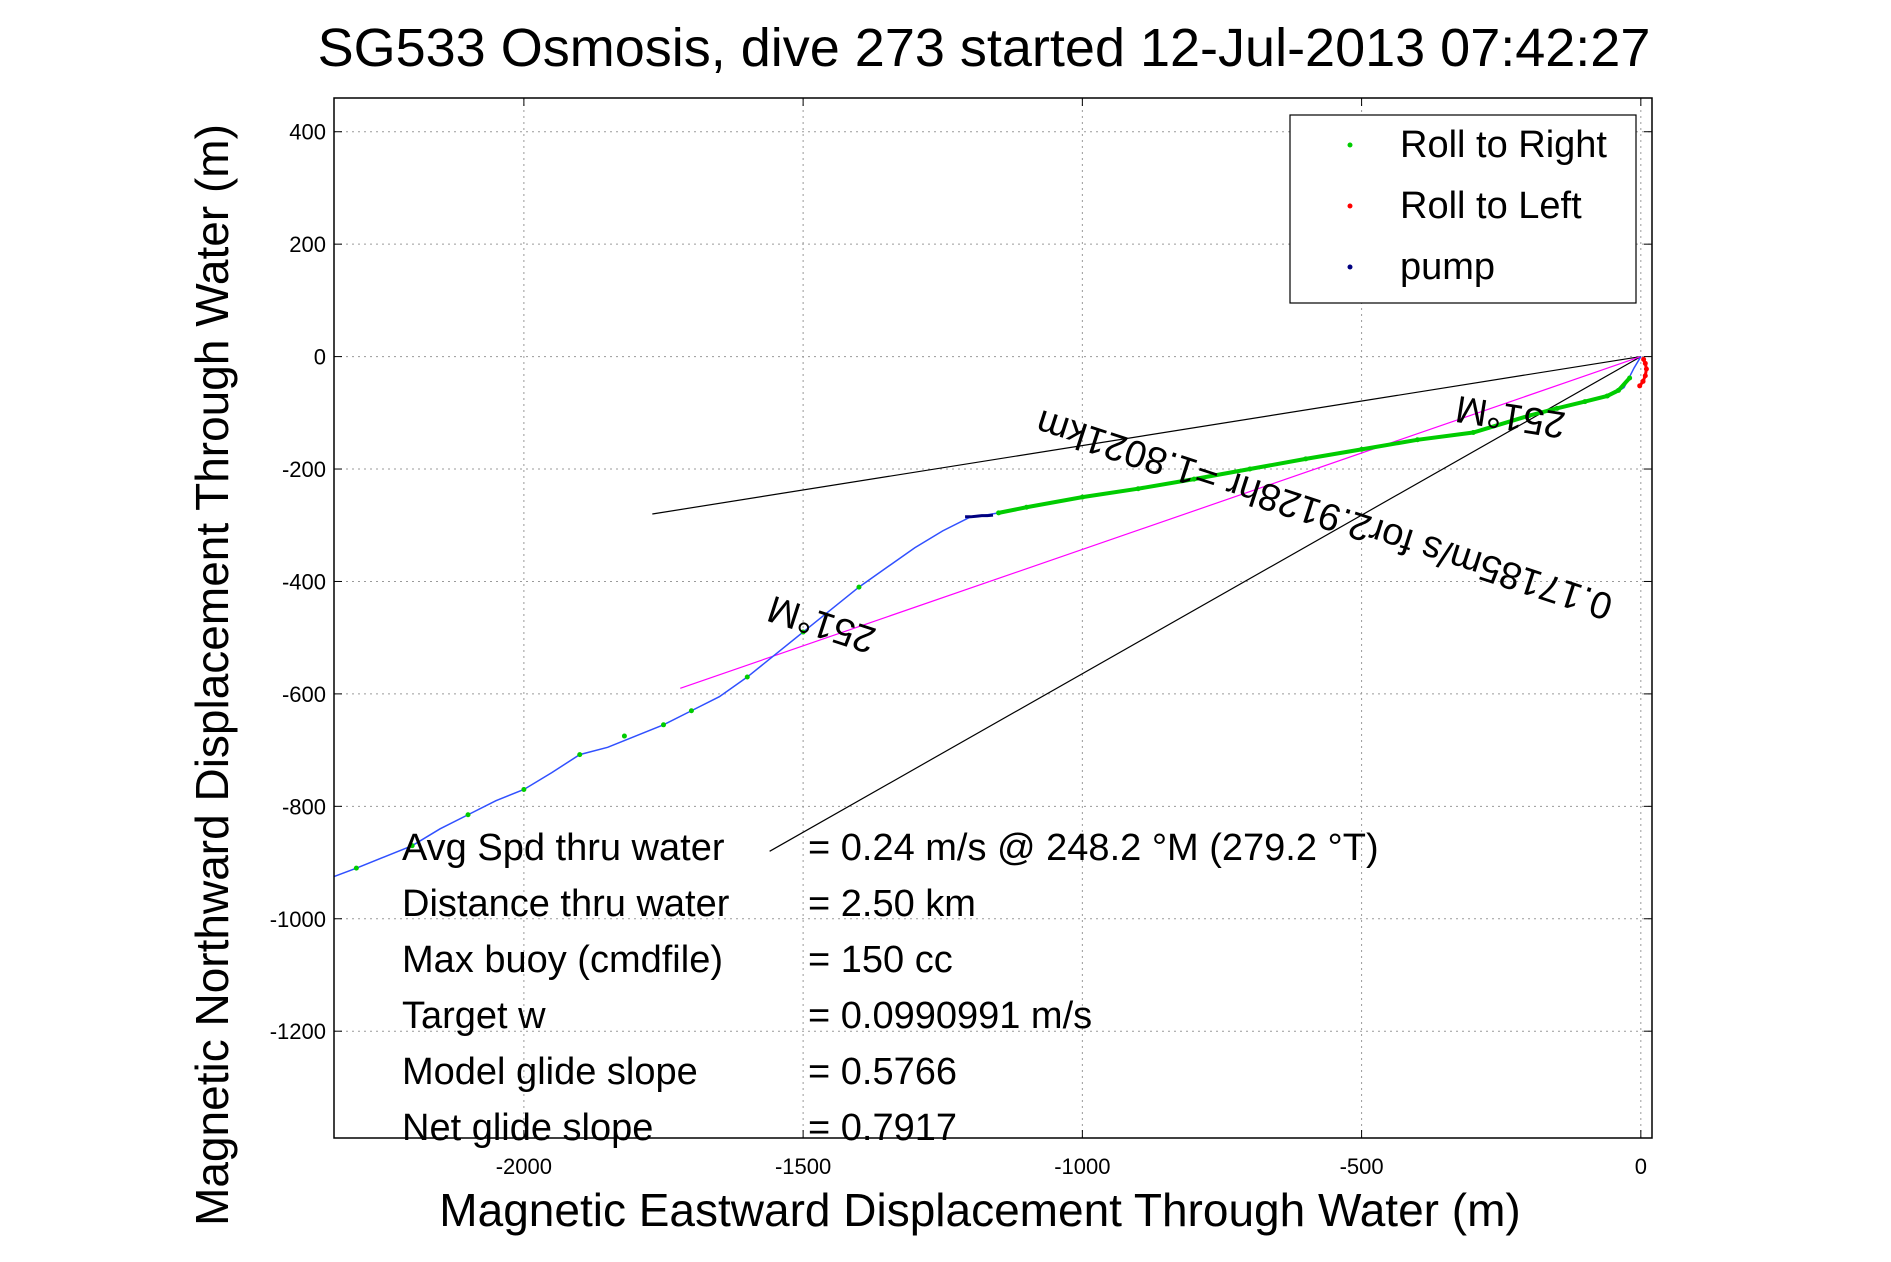 The image size is (1891, 1262). Describe the element at coordinates (1093, 848) in the screenshot. I see `stat-value: = 0.24 m/s @ 248.2 °M (279.2 °T)` at that location.